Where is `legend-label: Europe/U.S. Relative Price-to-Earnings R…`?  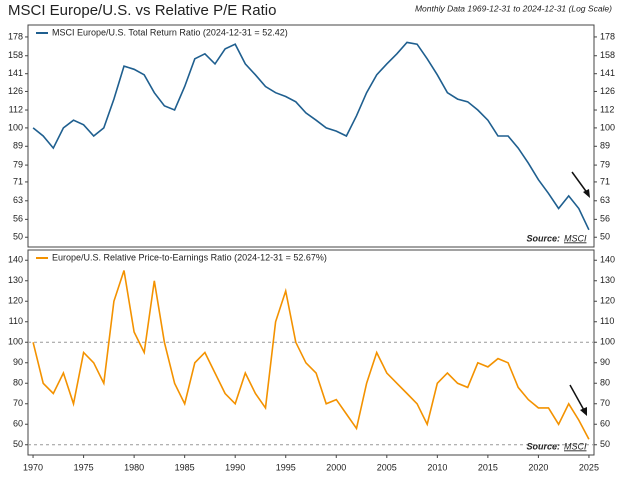 legend-label: Europe/U.S. Relative Price-to-Earnings R… is located at coordinates (189, 257).